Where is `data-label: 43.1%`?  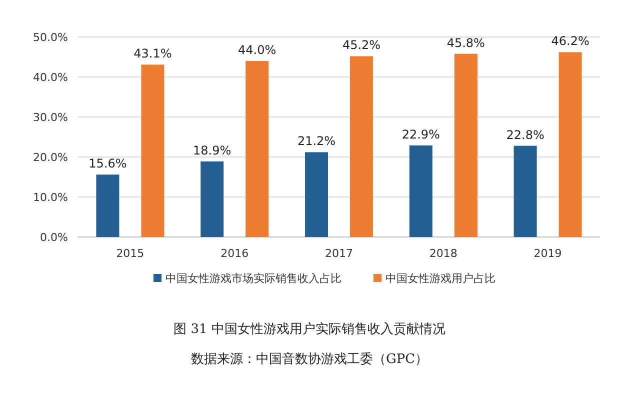 data-label: 43.1% is located at coordinates (153, 53).